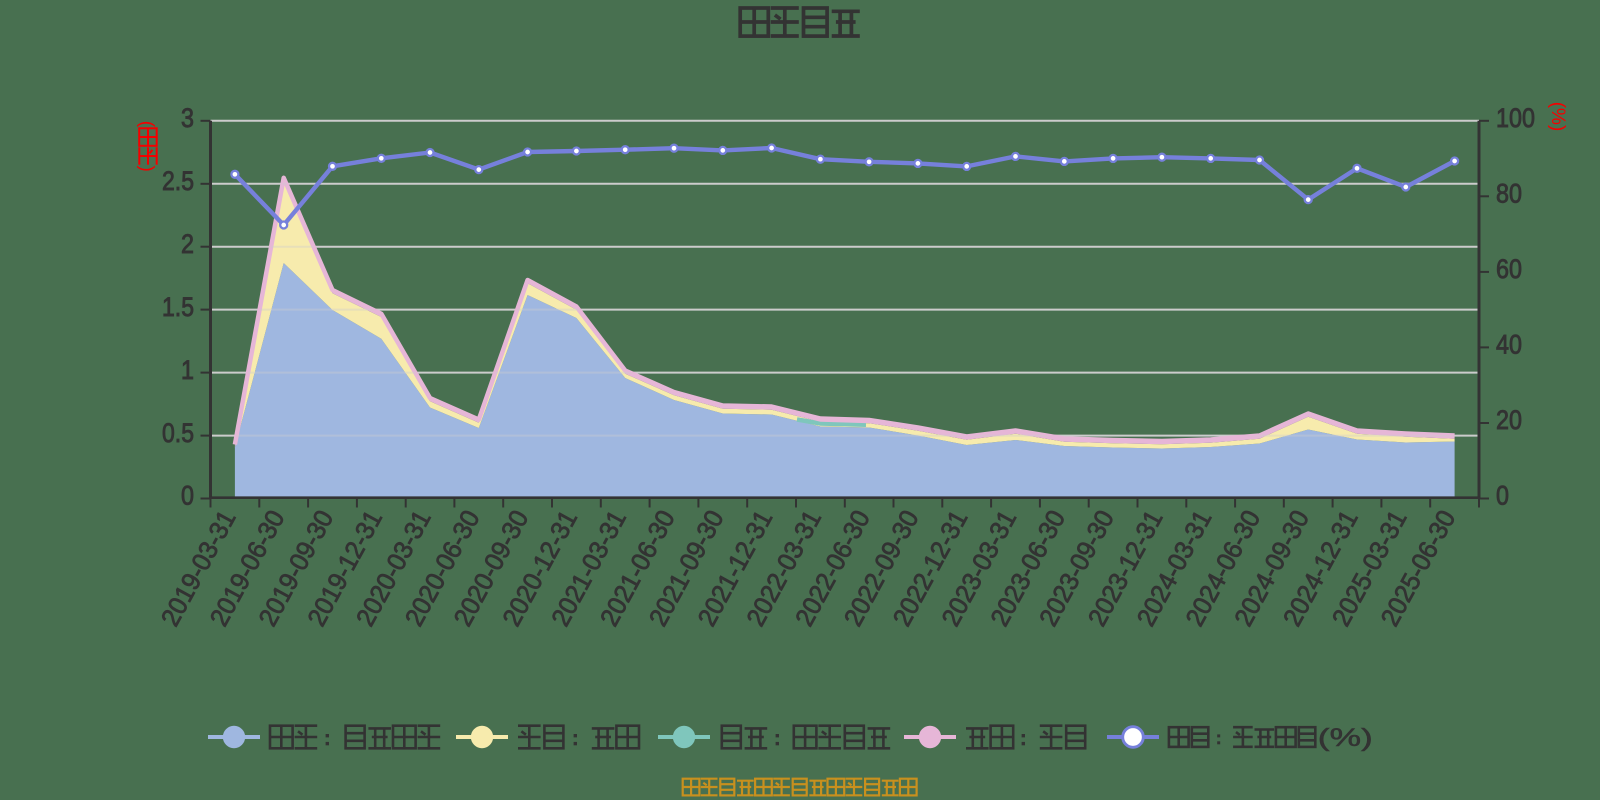 The height and width of the screenshot is (800, 1600). I want to click on svg-text: 2.5, so click(178, 181).